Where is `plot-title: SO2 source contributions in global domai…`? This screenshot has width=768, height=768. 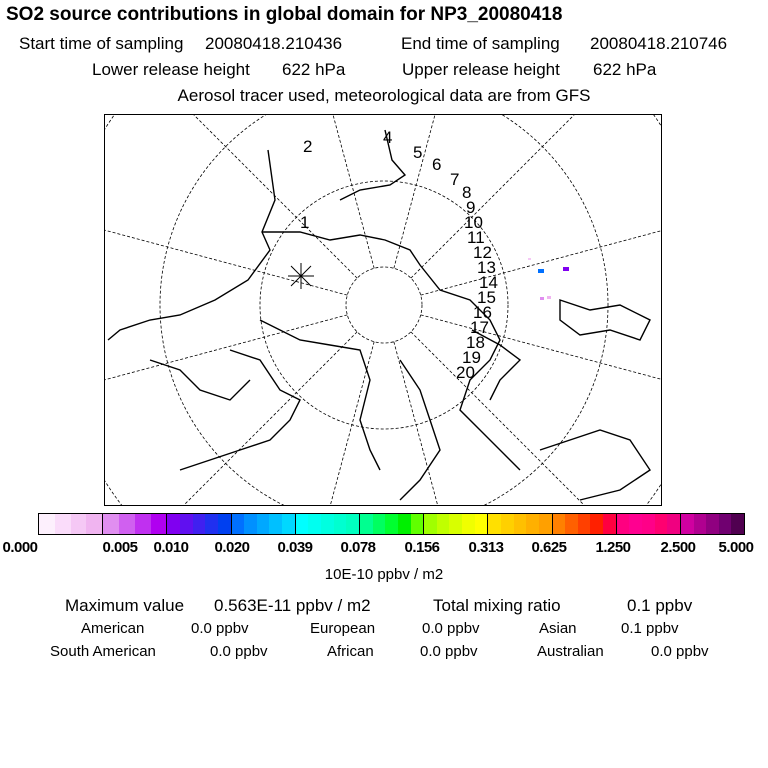 plot-title: SO2 source contributions in global domai… is located at coordinates (284, 14).